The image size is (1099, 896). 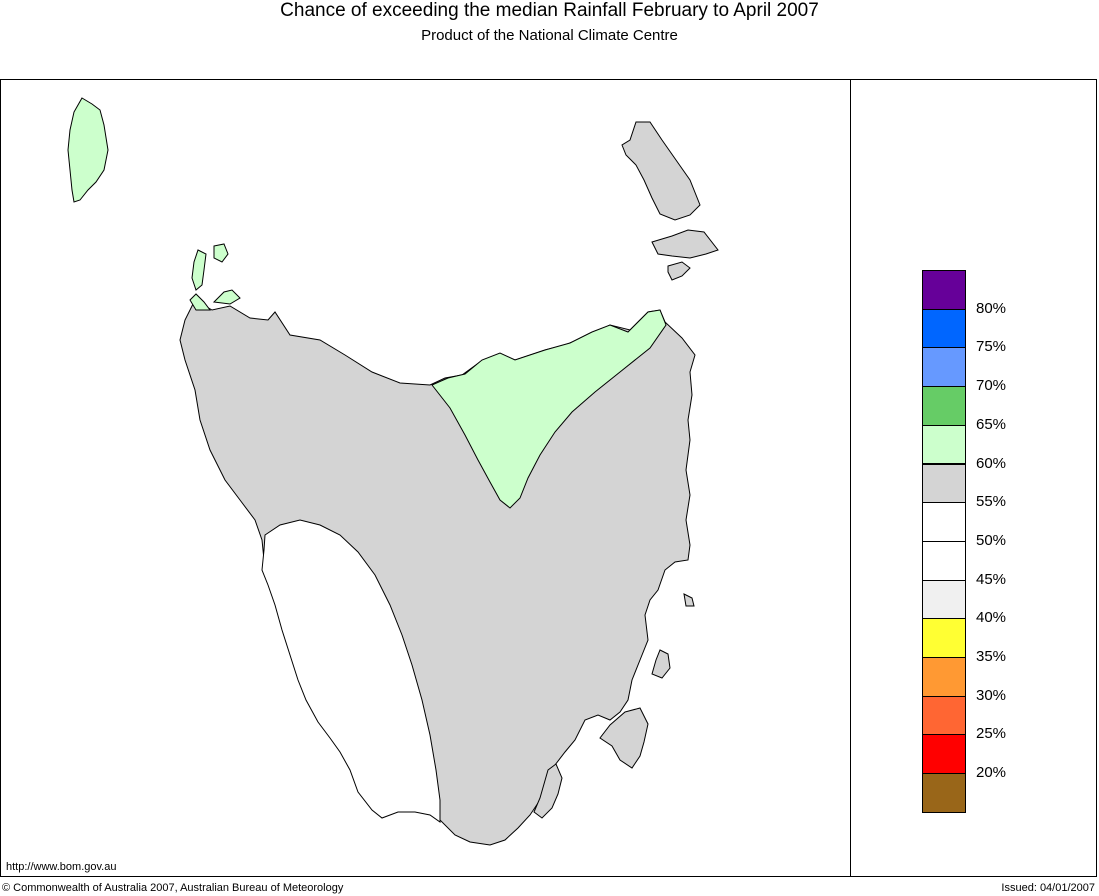 What do you see at coordinates (199, 270) in the screenshot?
I see `hunter-island` at bounding box center [199, 270].